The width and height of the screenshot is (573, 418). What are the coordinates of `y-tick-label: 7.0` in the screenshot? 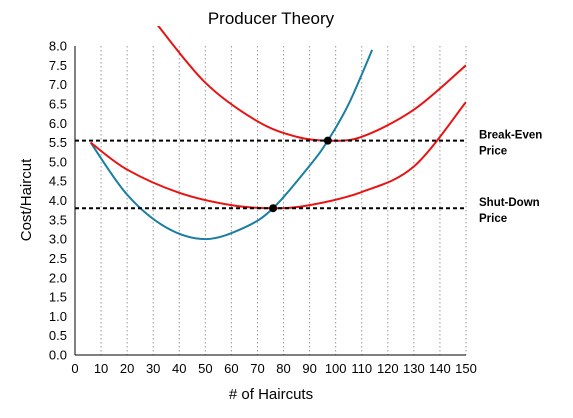 It's located at (58, 84).